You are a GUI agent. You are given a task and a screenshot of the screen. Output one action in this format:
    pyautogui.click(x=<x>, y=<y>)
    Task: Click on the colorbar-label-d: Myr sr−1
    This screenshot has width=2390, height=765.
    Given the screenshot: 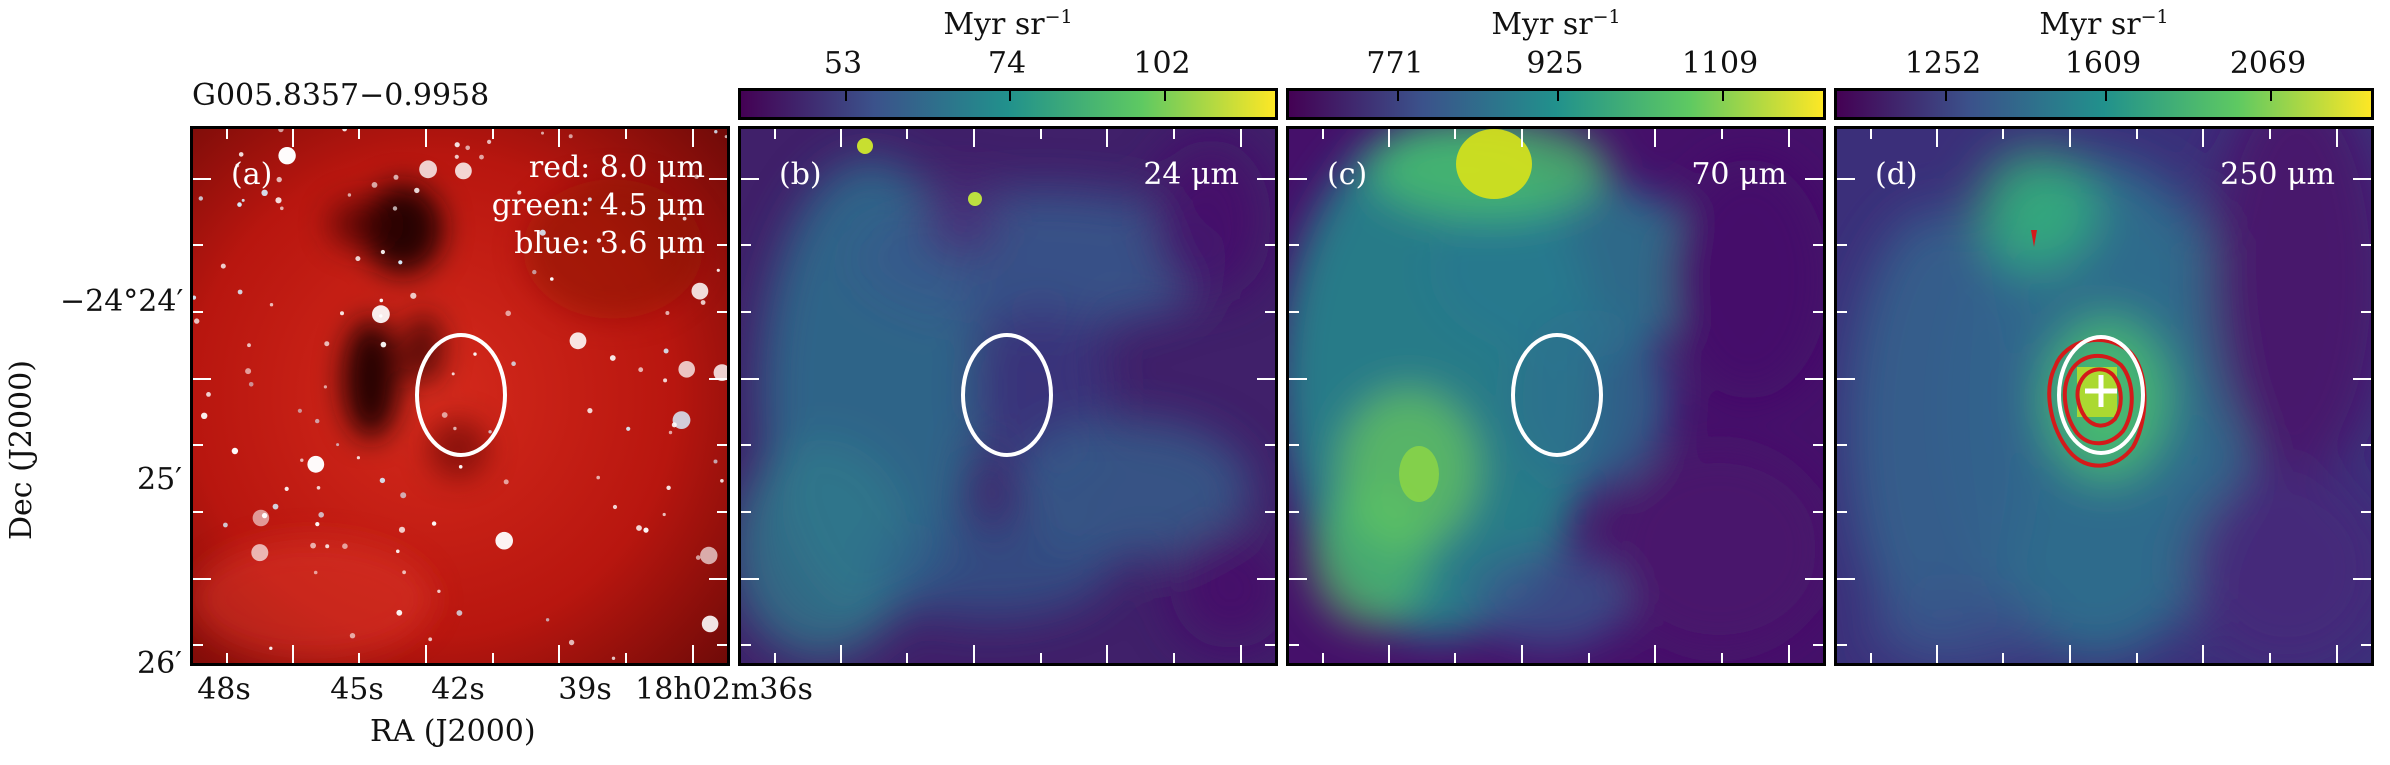 What is the action you would take?
    pyautogui.click(x=2104, y=24)
    